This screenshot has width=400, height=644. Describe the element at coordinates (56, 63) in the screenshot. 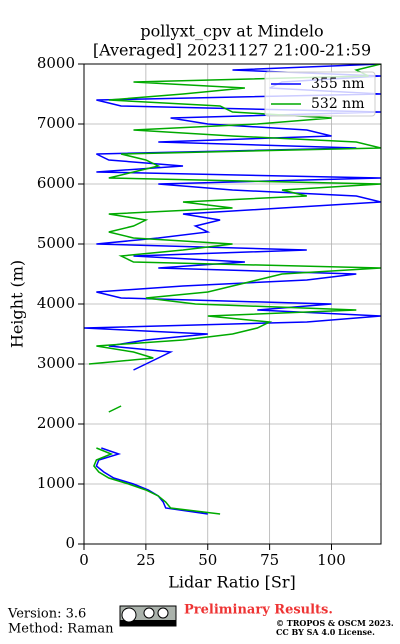

I see `y-tick-label: 8000` at that location.